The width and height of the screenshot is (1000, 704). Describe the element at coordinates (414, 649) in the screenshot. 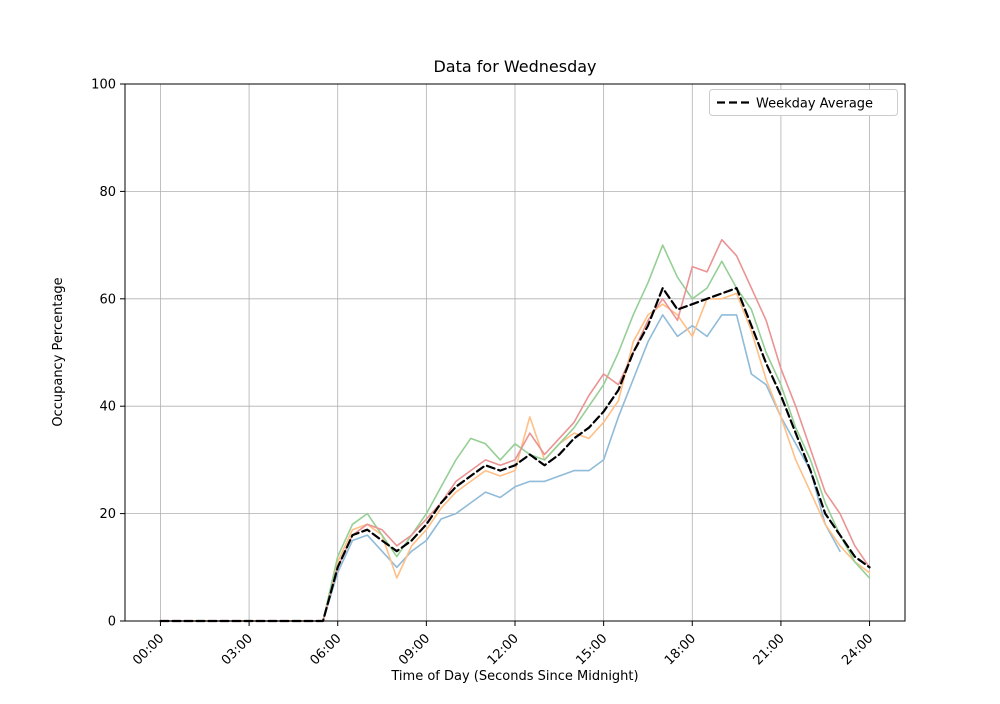

I see `x-tick-label: 09:00` at that location.